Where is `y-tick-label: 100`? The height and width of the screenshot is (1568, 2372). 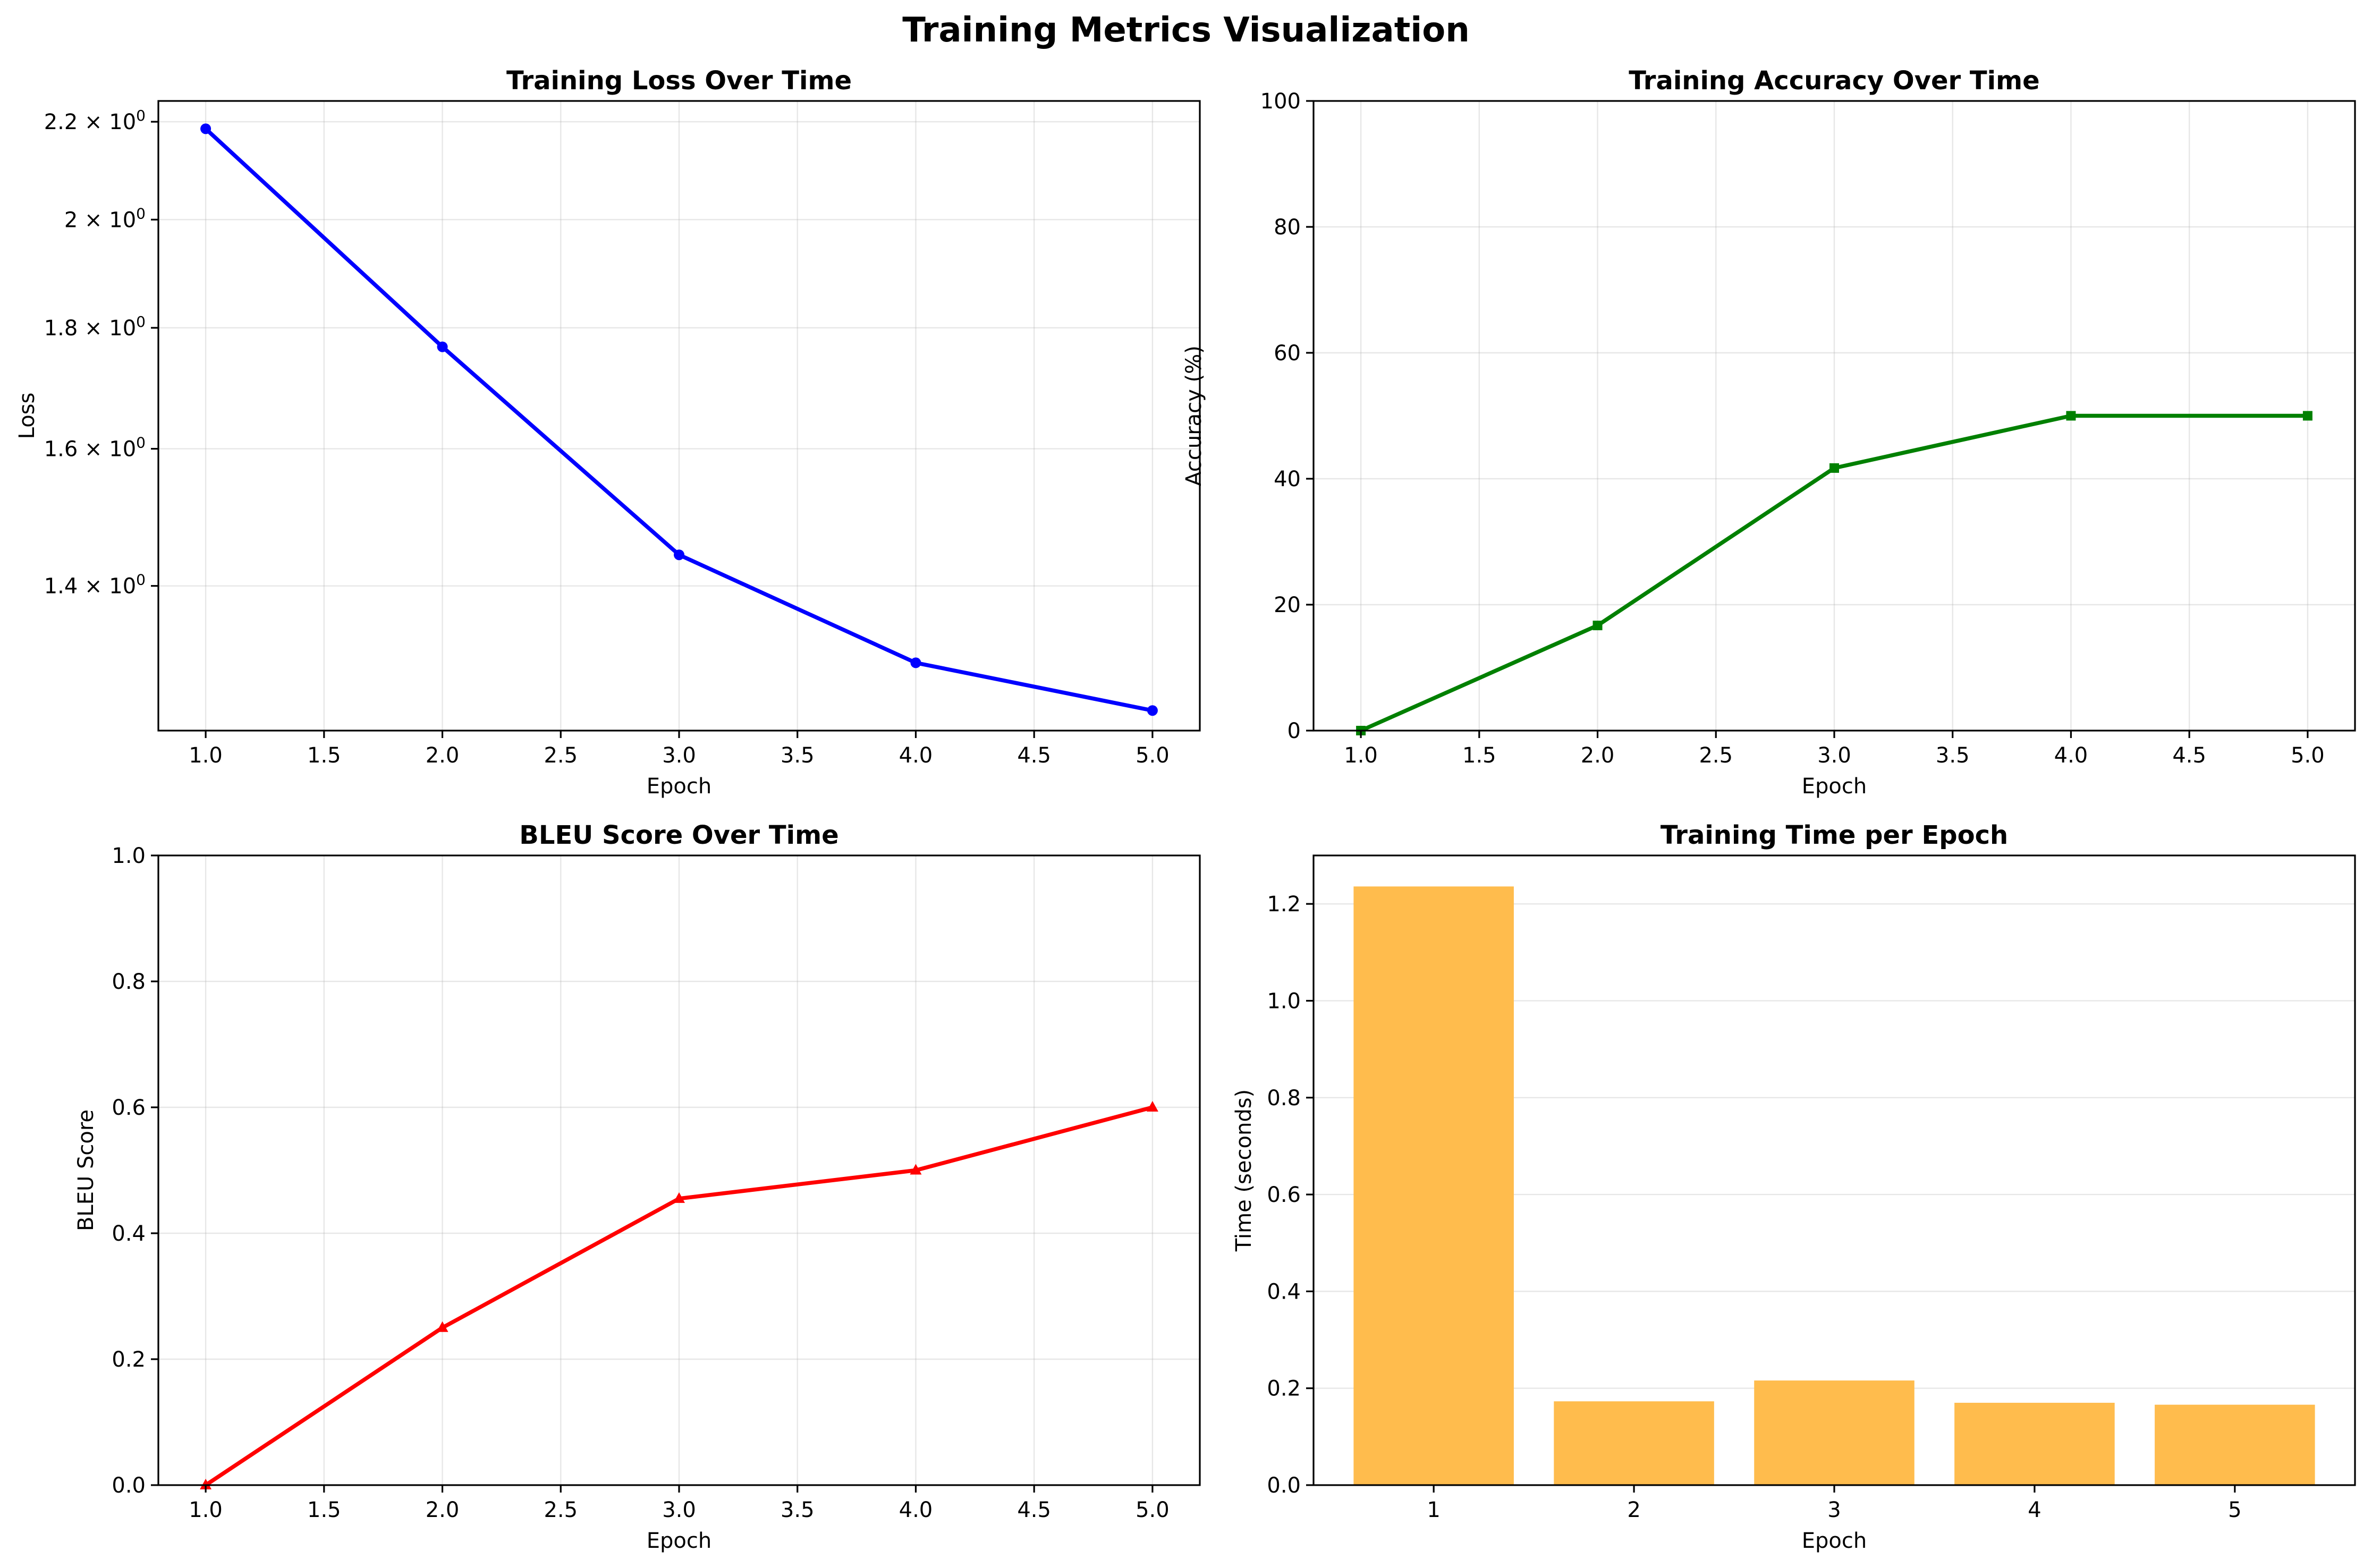
y-tick-label: 100 is located at coordinates (1280, 101).